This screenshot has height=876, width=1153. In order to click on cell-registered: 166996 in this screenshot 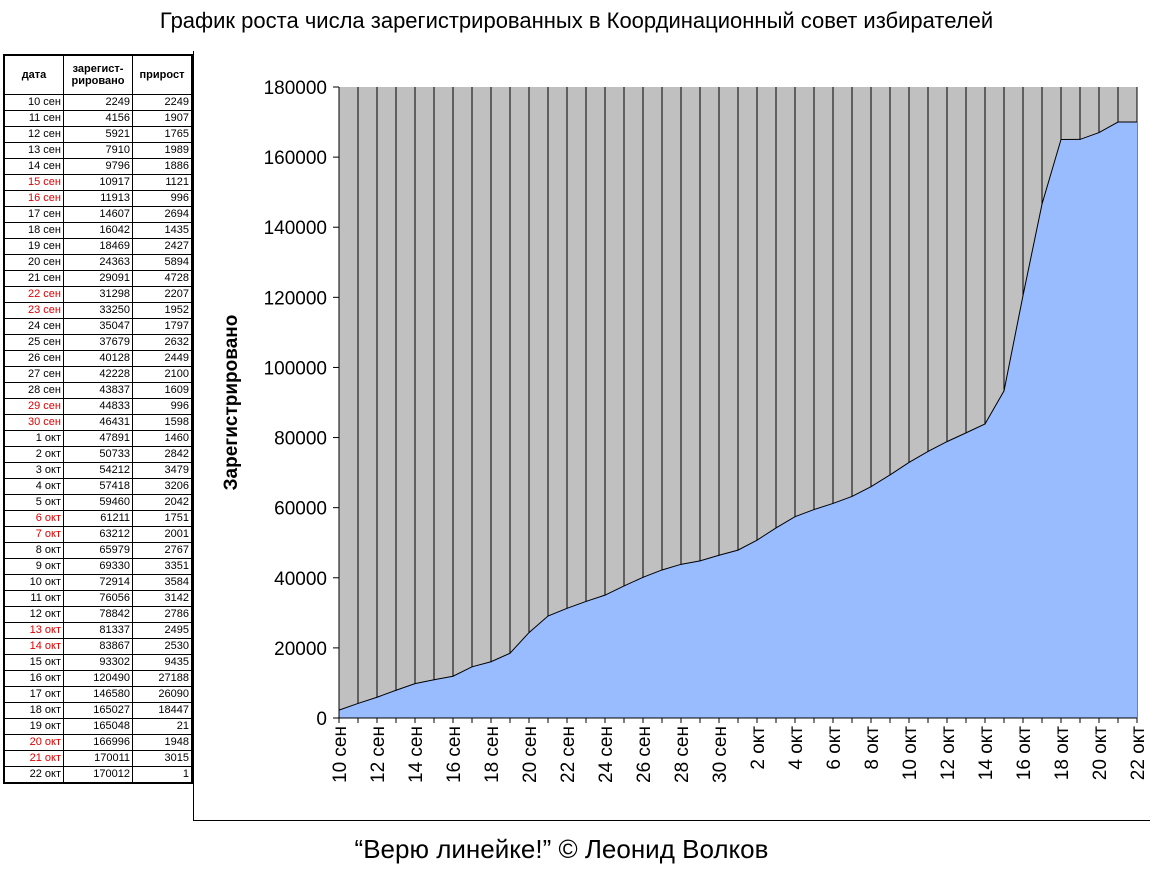, I will do `click(98, 742)`.